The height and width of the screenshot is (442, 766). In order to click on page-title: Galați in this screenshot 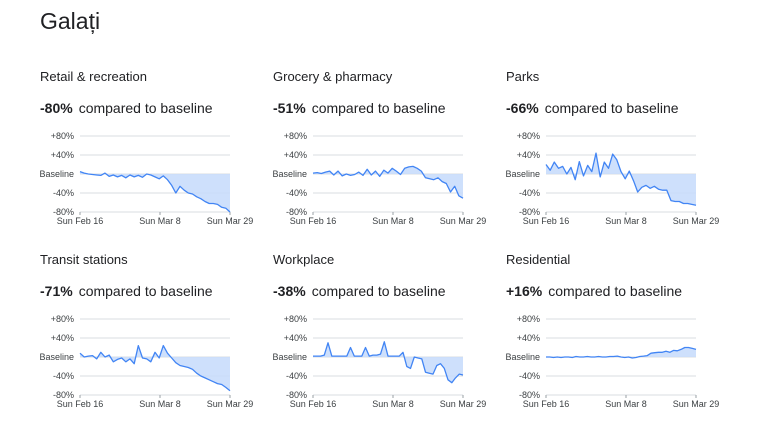, I will do `click(70, 21)`.